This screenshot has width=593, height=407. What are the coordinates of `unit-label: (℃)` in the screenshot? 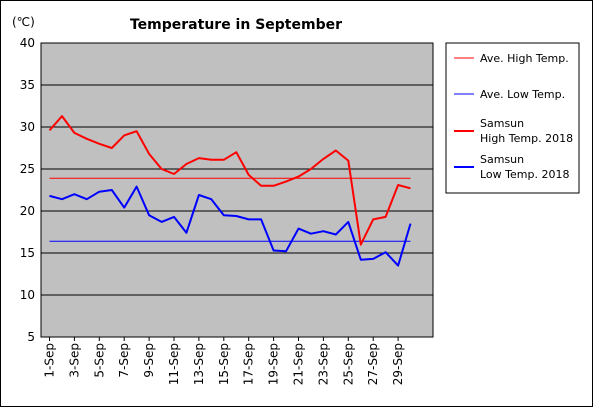 It's located at (23, 22).